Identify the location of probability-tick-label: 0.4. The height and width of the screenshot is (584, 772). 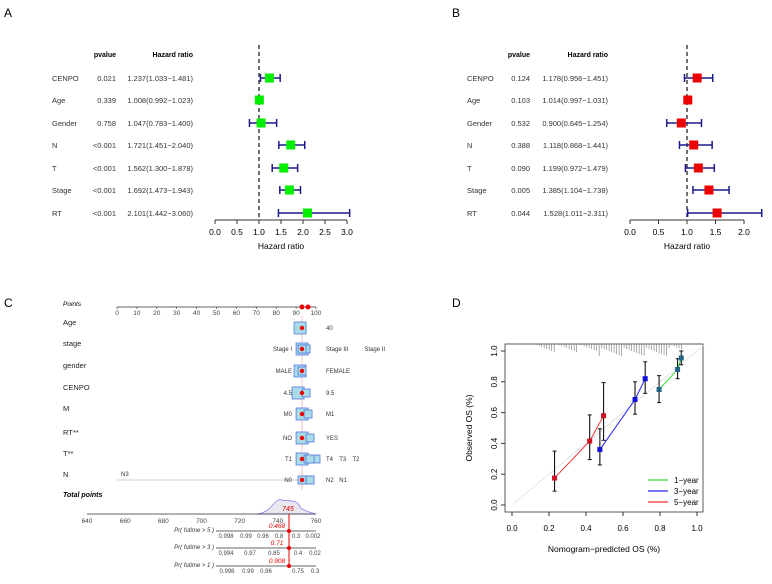
(298, 554).